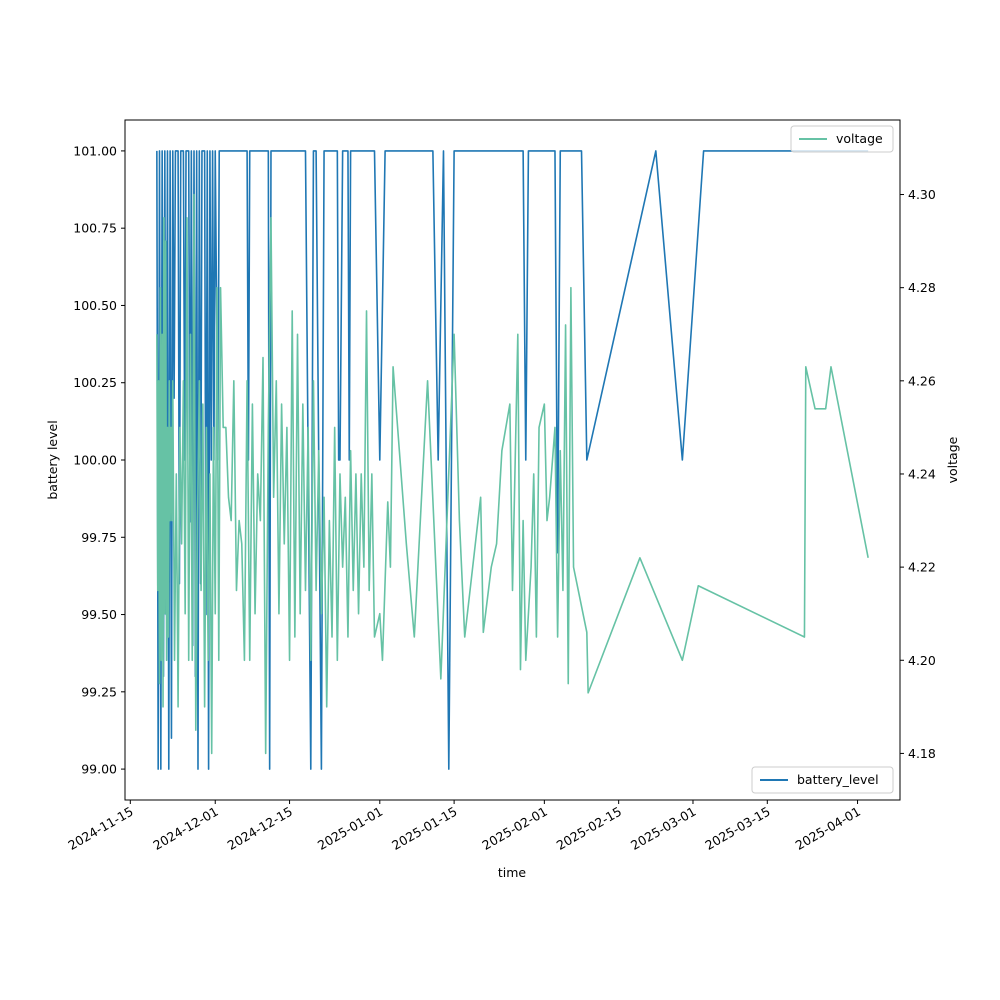  What do you see at coordinates (512, 872) in the screenshot?
I see `x-axis-label: time` at bounding box center [512, 872].